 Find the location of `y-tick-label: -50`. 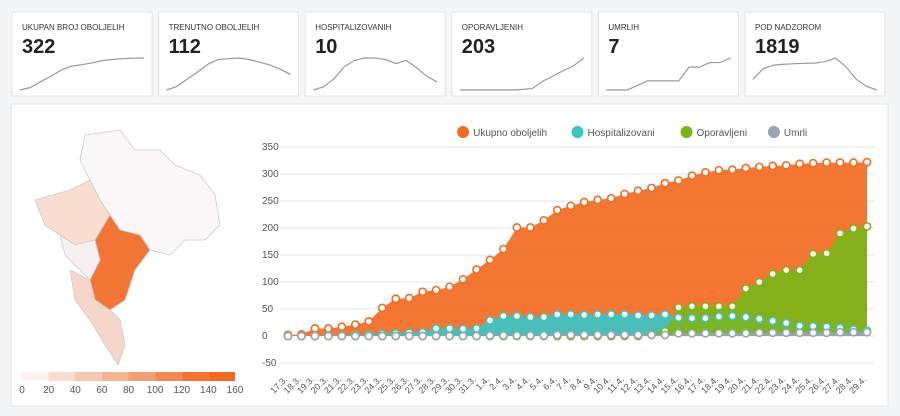

y-tick-label: -50 is located at coordinates (269, 363).